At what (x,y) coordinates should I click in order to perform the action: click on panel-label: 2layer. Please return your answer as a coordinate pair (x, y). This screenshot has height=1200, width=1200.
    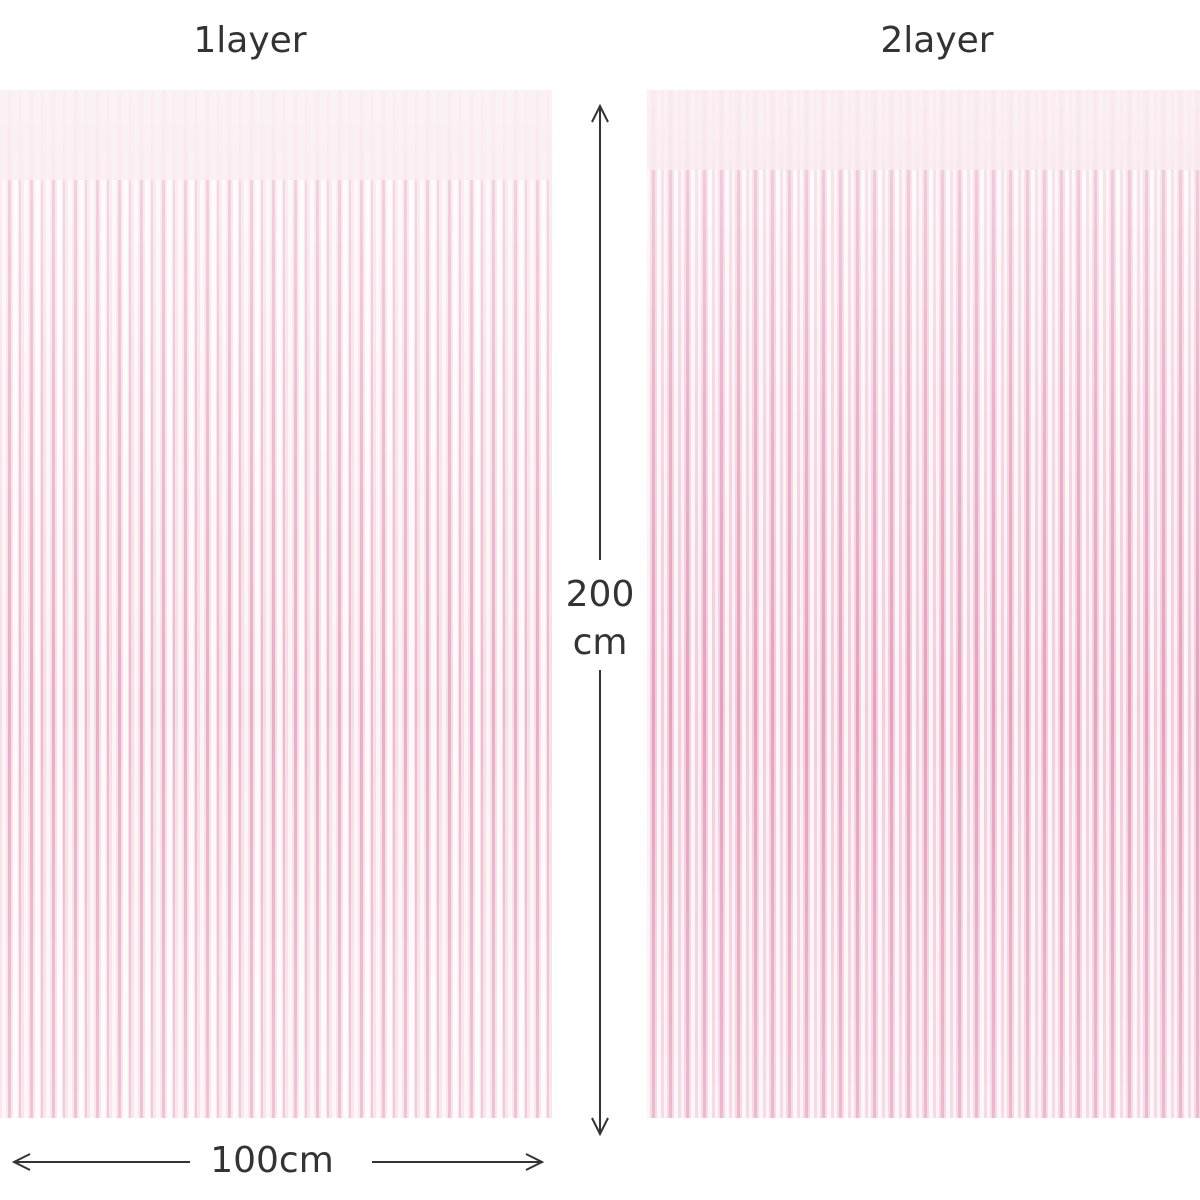
    Looking at the image, I should click on (936, 40).